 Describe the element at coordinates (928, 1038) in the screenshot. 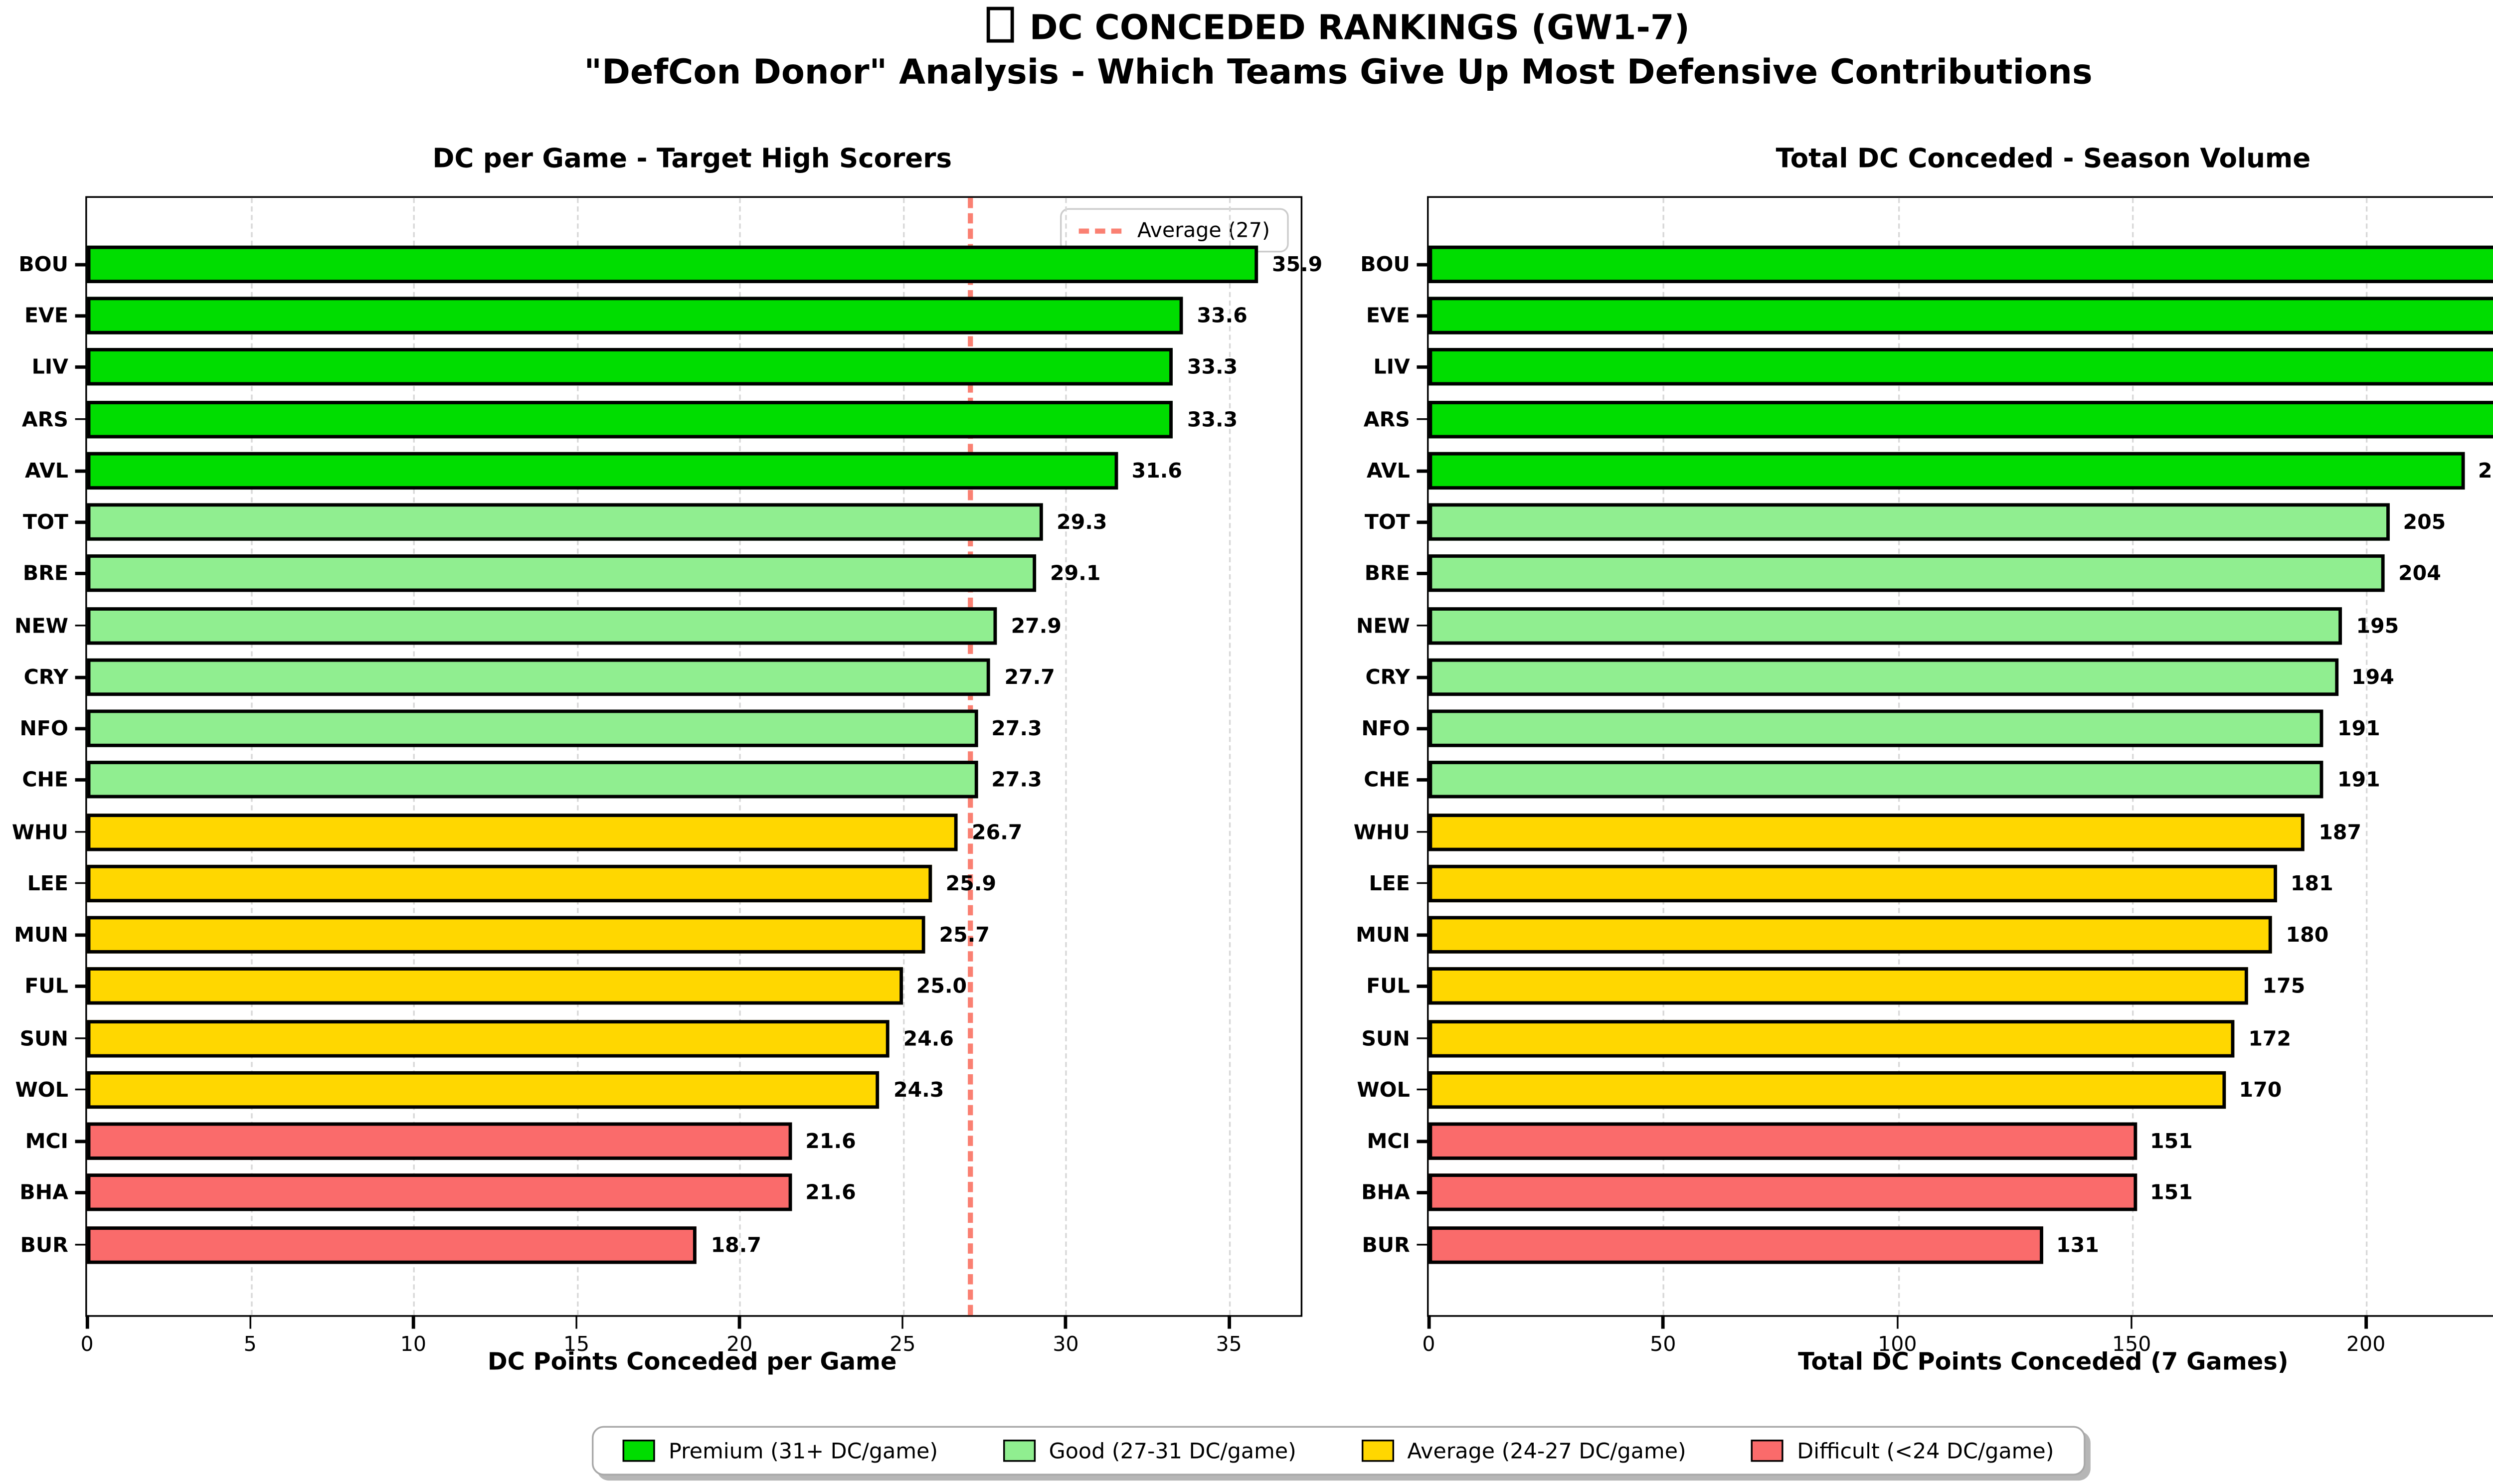

I see `bar-value: 24.6` at that location.